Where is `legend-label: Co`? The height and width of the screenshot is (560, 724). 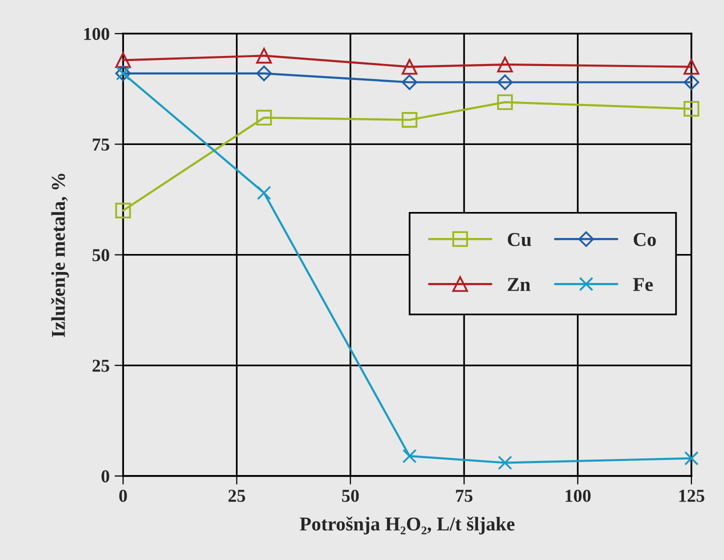
legend-label: Co is located at coordinates (645, 239).